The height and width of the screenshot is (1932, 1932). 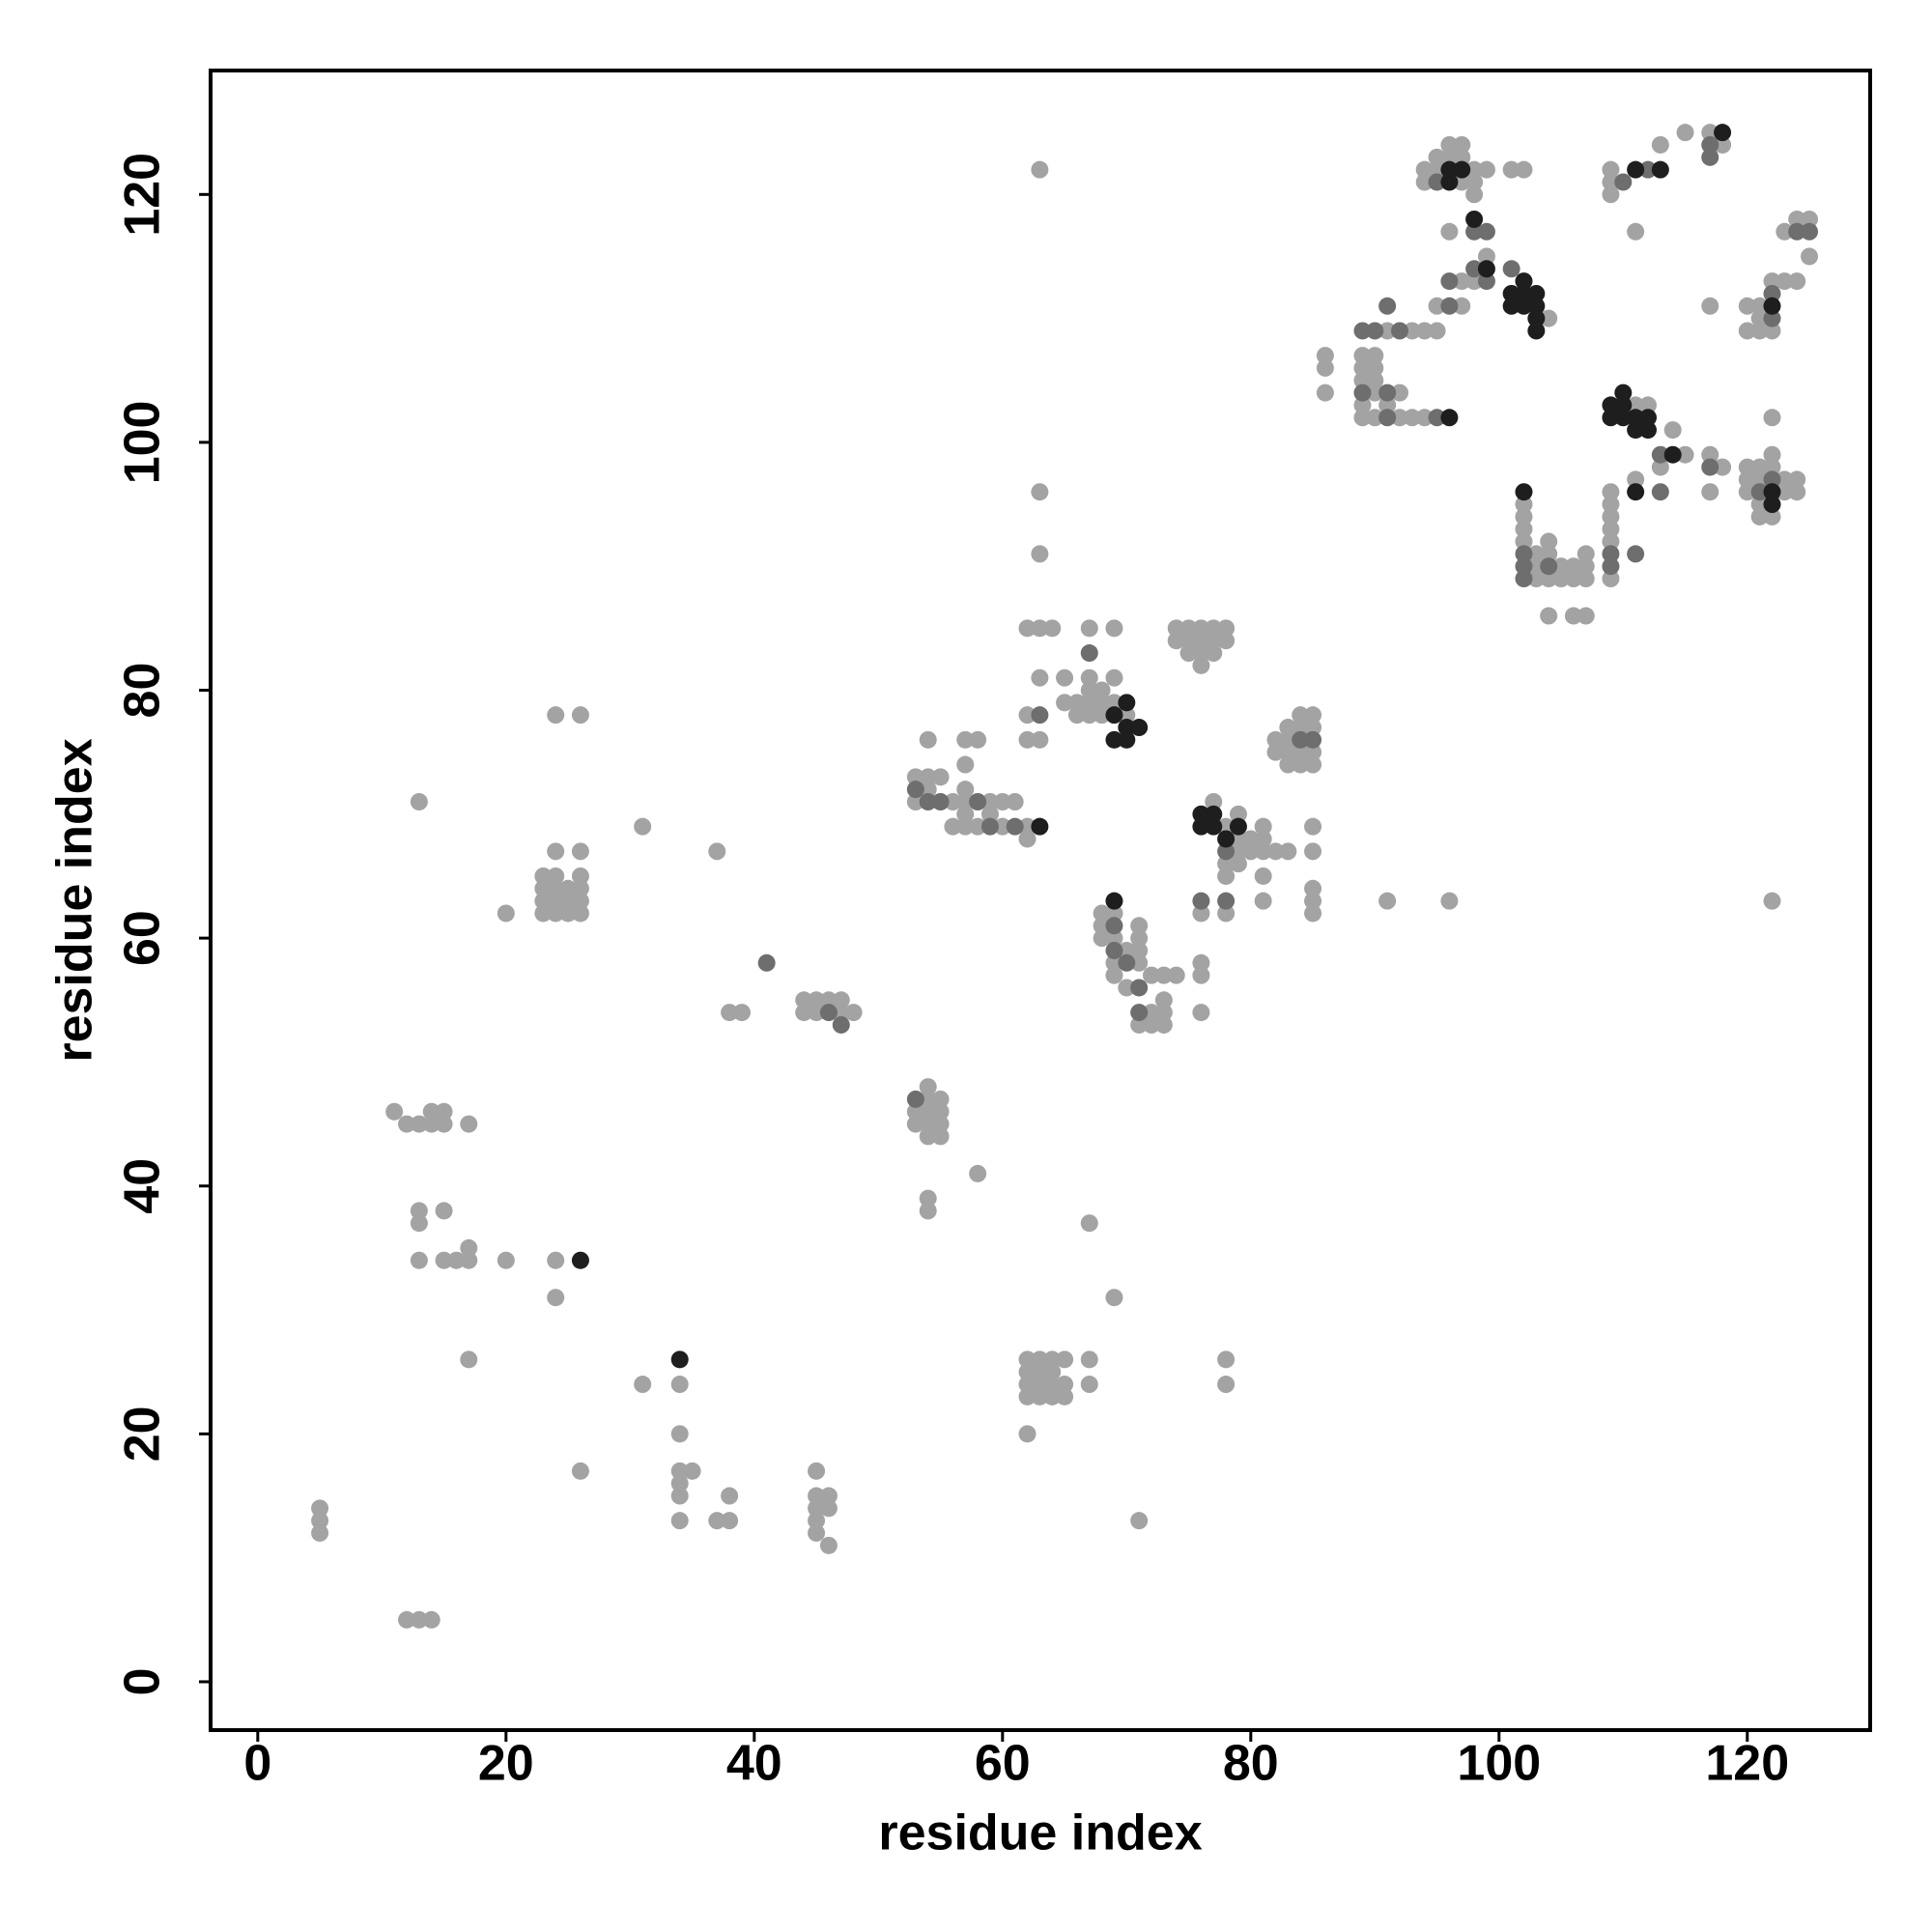 What do you see at coordinates (143, 1682) in the screenshot?
I see `y-tick-label: 0` at bounding box center [143, 1682].